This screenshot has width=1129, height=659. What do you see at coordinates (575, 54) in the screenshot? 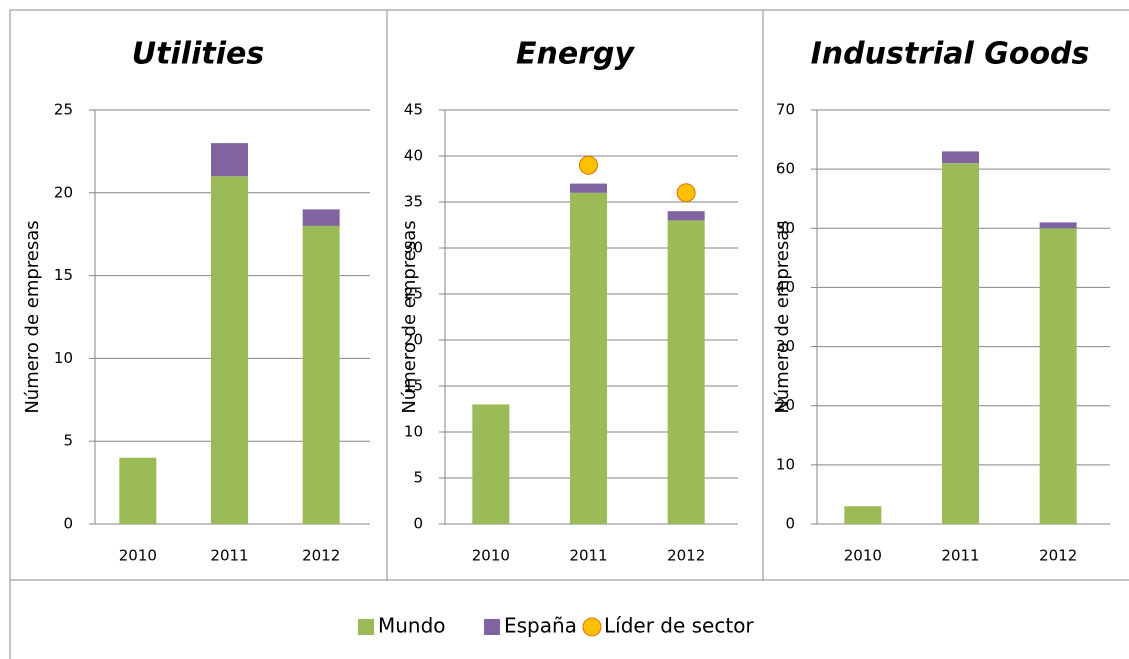
I see `chart-title: Energy` at bounding box center [575, 54].